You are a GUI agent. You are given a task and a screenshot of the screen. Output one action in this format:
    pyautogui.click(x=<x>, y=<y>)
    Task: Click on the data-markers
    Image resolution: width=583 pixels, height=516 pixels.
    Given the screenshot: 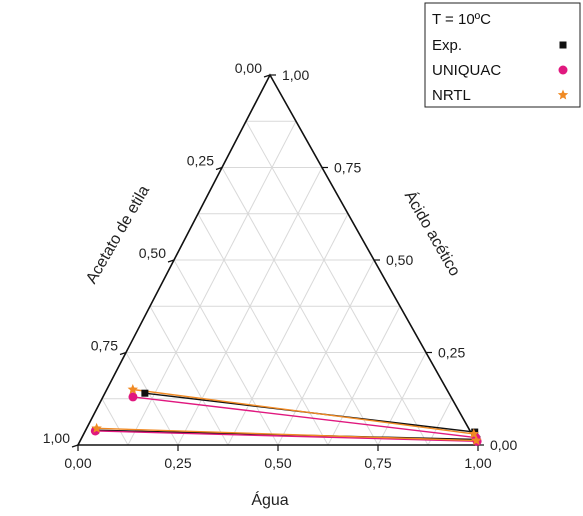 What is the action you would take?
    pyautogui.click(x=286, y=415)
    